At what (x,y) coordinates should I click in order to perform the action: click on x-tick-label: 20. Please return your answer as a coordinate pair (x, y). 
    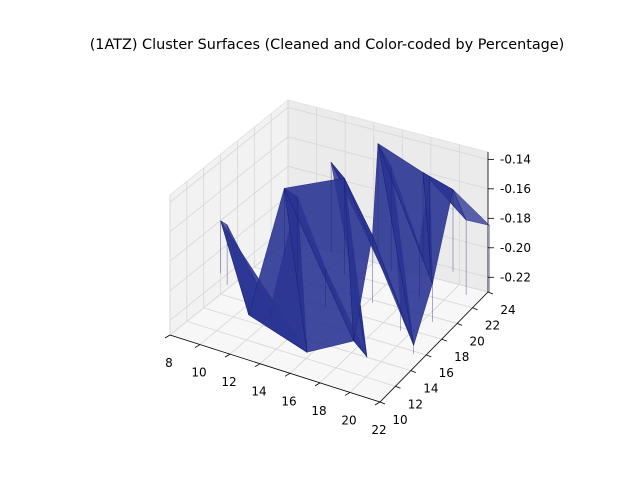
    Looking at the image, I should click on (348, 420).